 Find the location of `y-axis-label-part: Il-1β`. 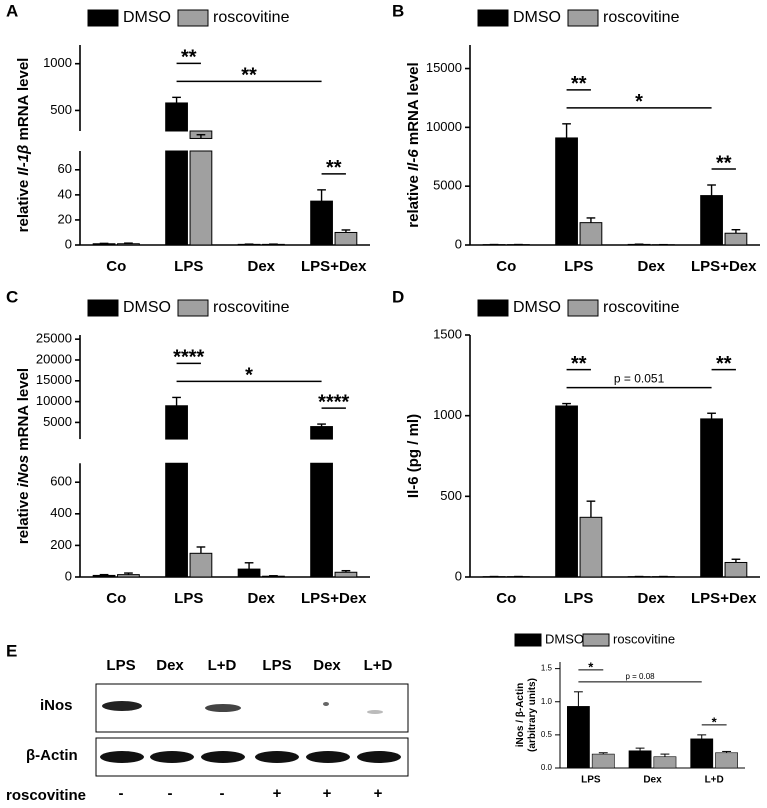

y-axis-label-part: Il-1β is located at coordinates (23, 160).